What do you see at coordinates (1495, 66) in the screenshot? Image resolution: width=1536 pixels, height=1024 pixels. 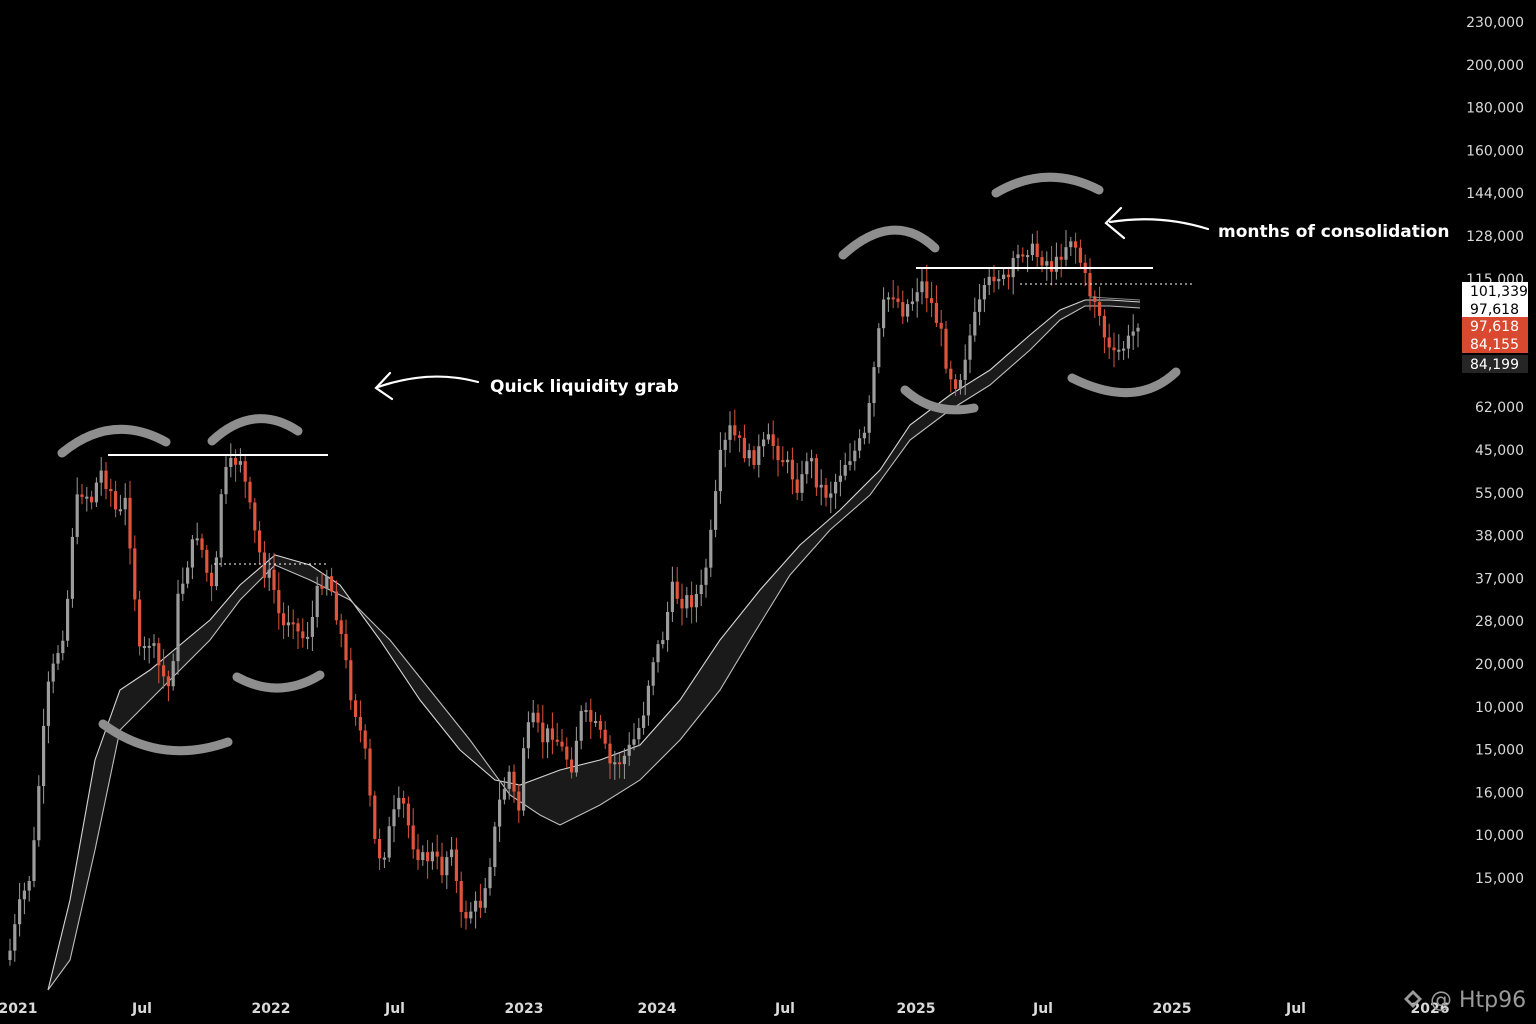 I see `y-tick-label: 200,000` at bounding box center [1495, 66].